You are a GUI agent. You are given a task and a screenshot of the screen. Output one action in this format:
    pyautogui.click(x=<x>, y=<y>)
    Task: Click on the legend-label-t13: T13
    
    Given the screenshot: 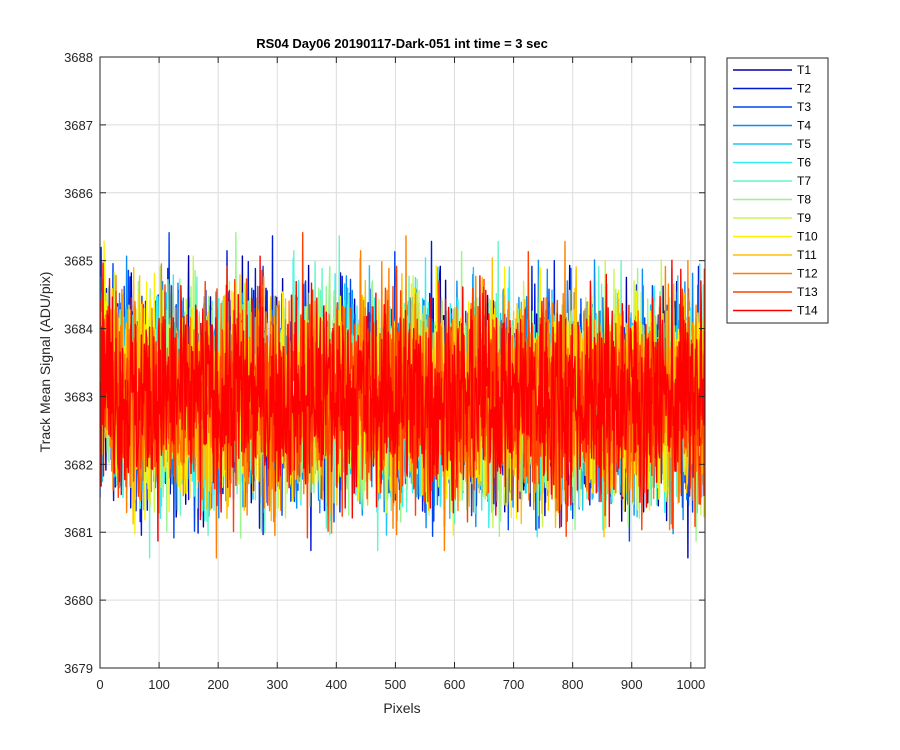 What is the action you would take?
    pyautogui.click(x=807, y=292)
    